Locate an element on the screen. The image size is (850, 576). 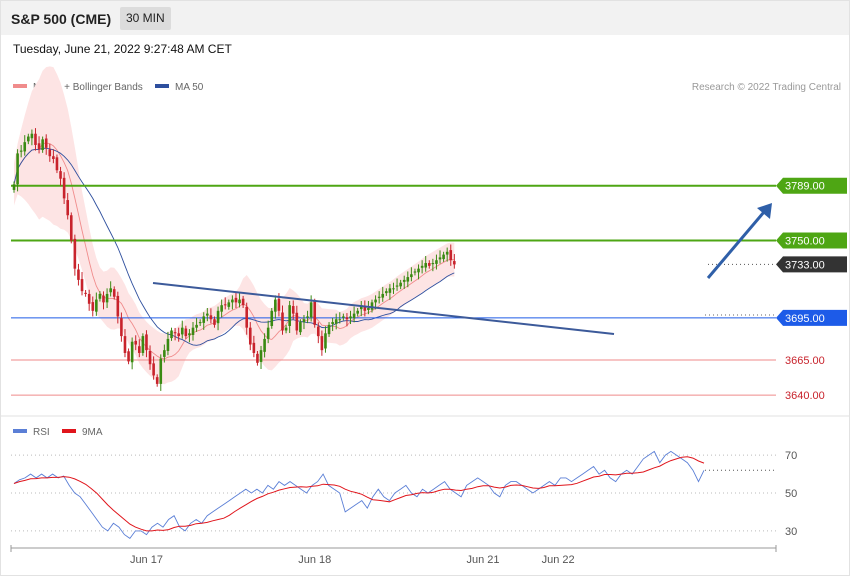
x-axis: Jun 17 Jun 18 Jun 21 Jun 22 is located at coordinates (393, 555).